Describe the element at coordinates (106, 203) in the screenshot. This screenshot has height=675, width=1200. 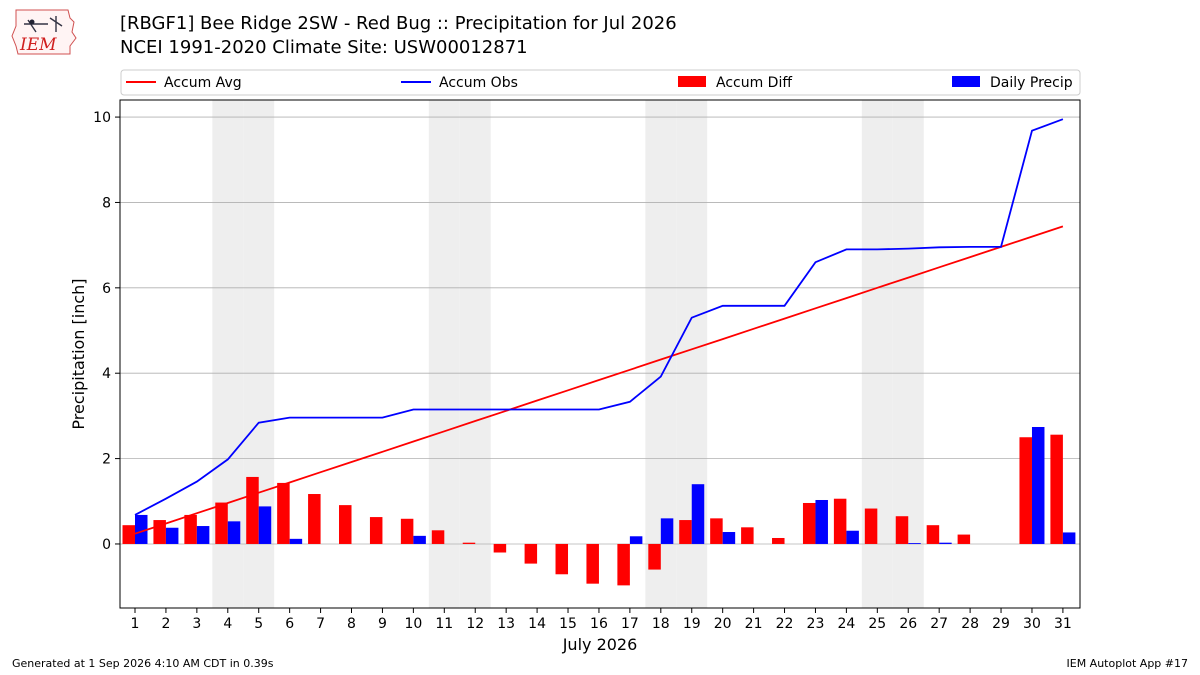
I see `y-tick-label: 8` at that location.